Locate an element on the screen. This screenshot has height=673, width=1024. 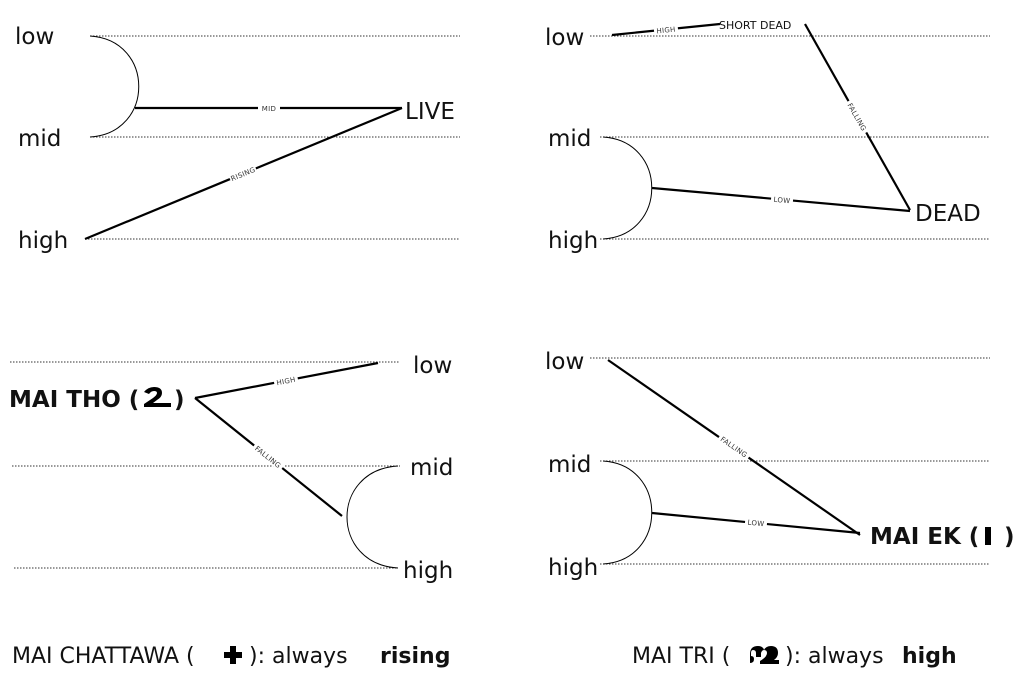
source-mai-tho: MAI THO ( is located at coordinates (74, 400).